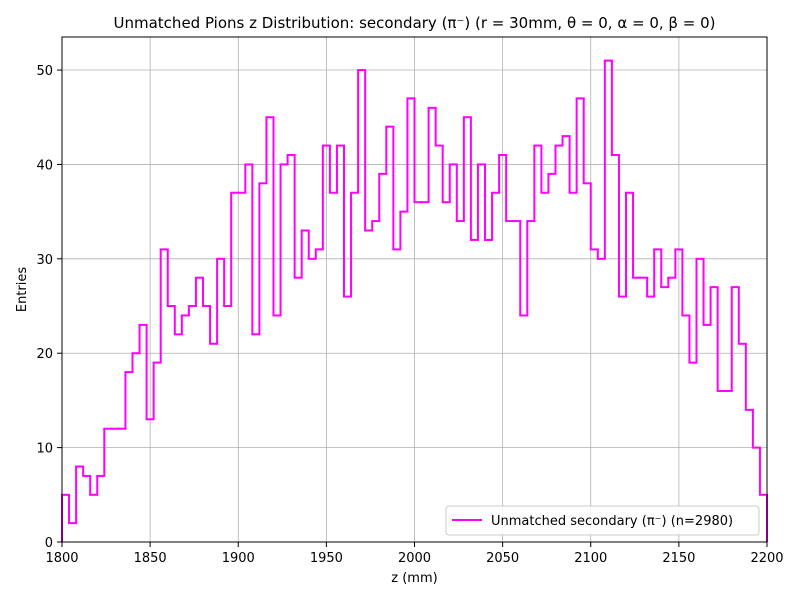 This screenshot has width=800, height=600. What do you see at coordinates (44, 71) in the screenshot?
I see `y-tick-label: 50` at bounding box center [44, 71].